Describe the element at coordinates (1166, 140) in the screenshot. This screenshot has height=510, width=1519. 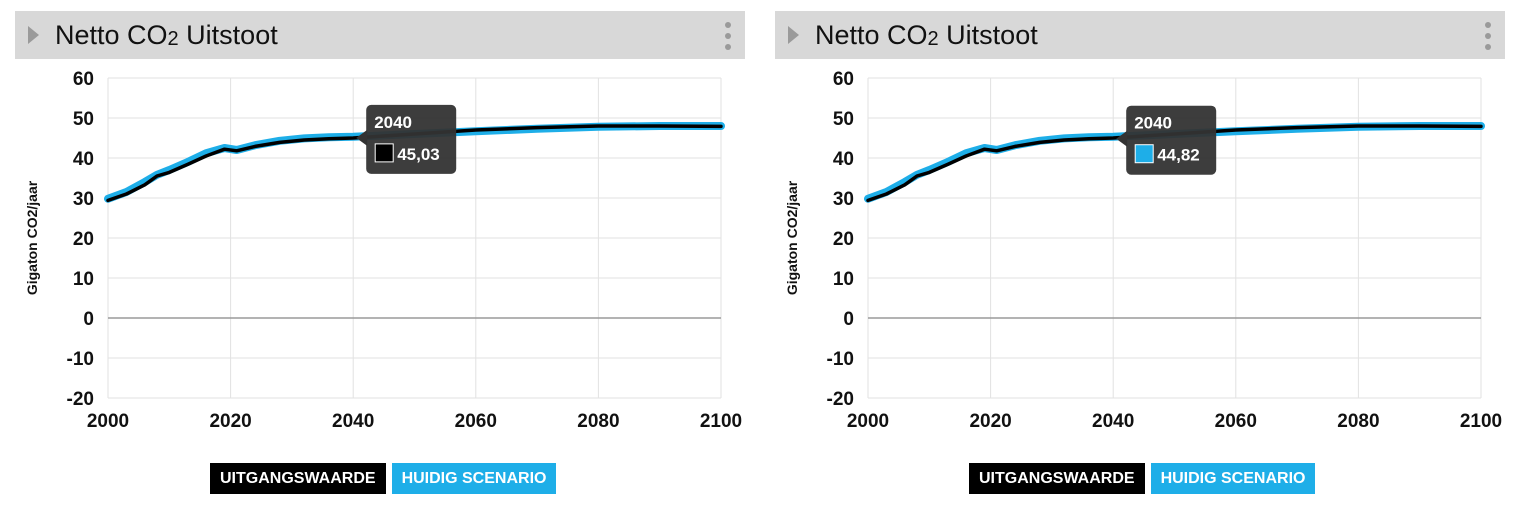
I see `tooltip: 2040 44,82` at that location.